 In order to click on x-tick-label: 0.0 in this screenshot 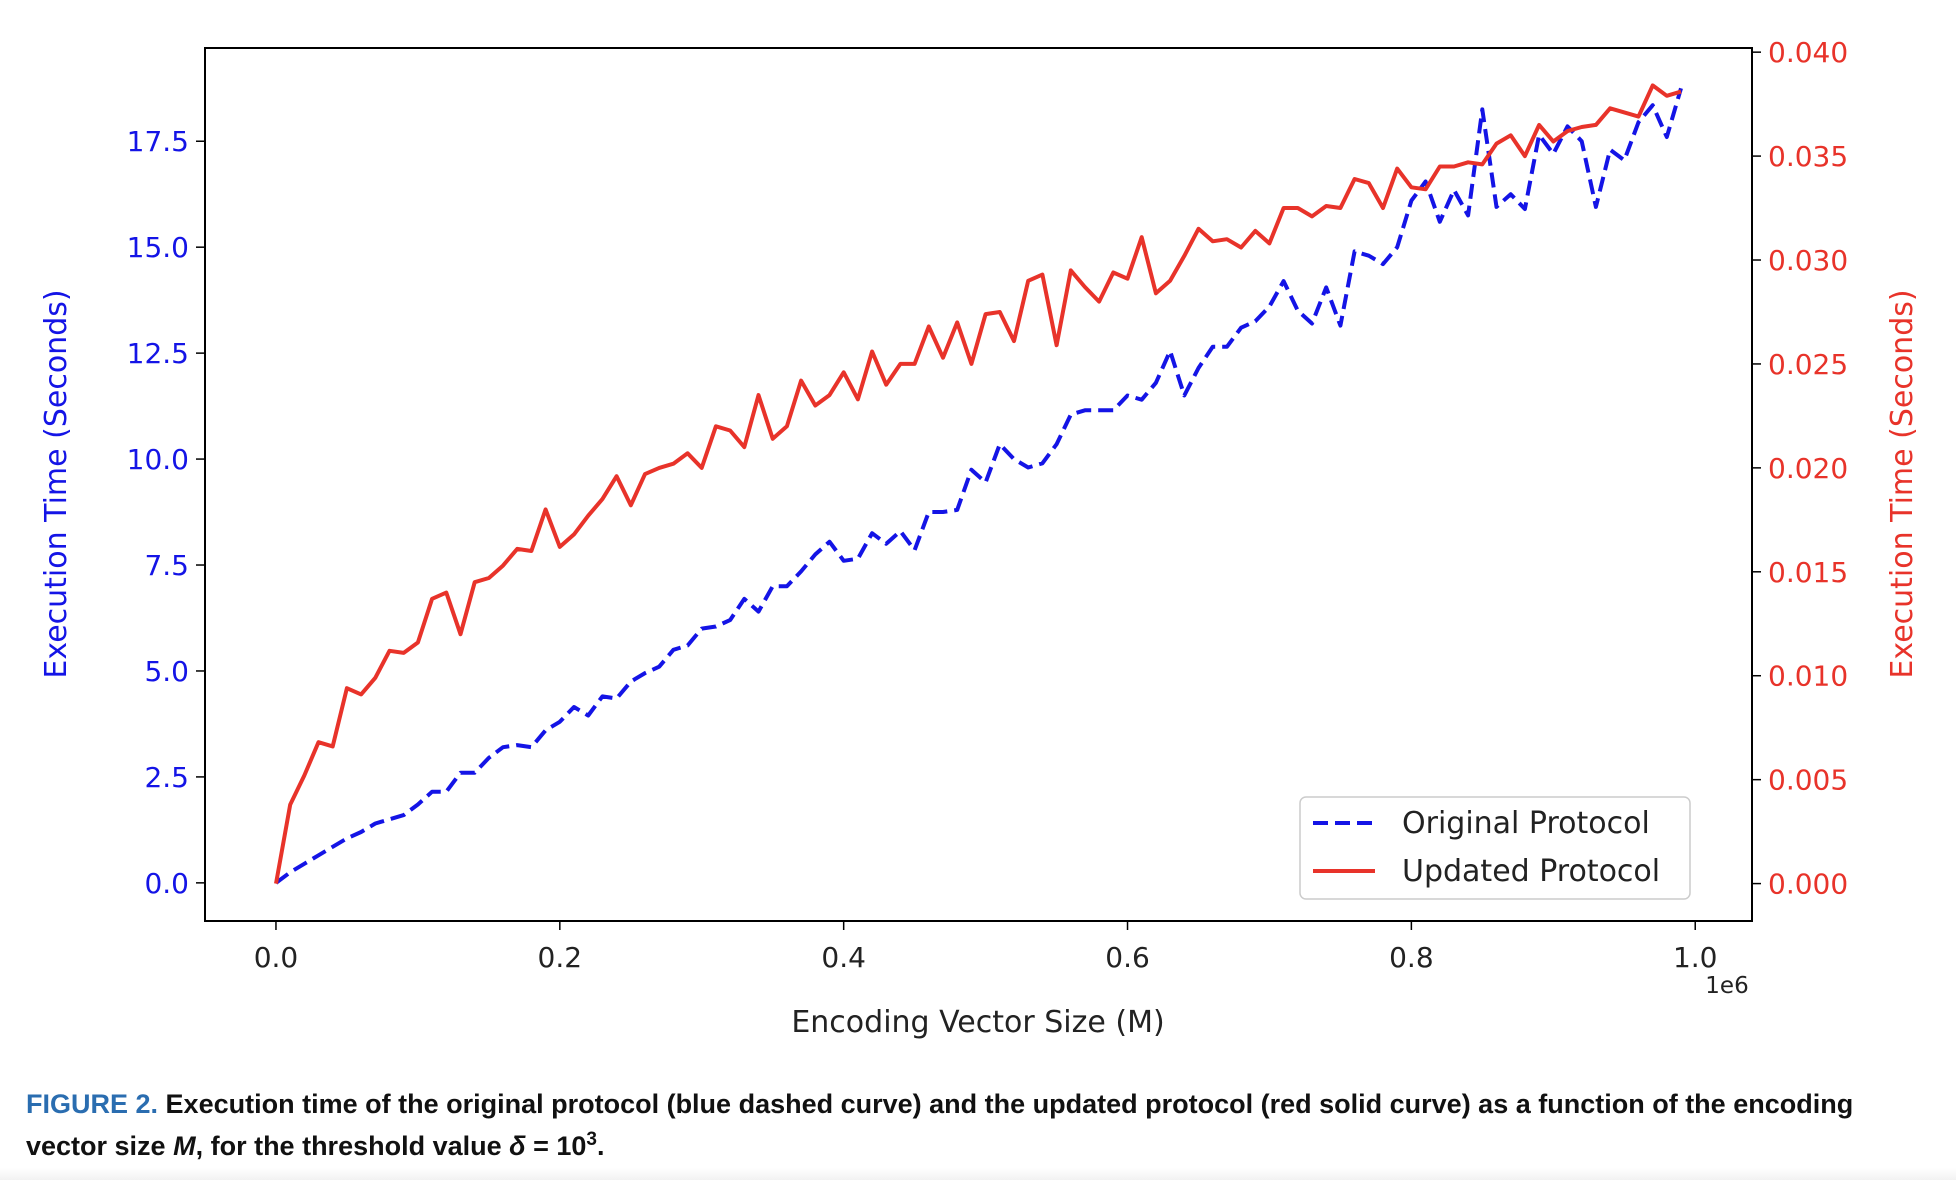, I will do `click(276, 957)`.